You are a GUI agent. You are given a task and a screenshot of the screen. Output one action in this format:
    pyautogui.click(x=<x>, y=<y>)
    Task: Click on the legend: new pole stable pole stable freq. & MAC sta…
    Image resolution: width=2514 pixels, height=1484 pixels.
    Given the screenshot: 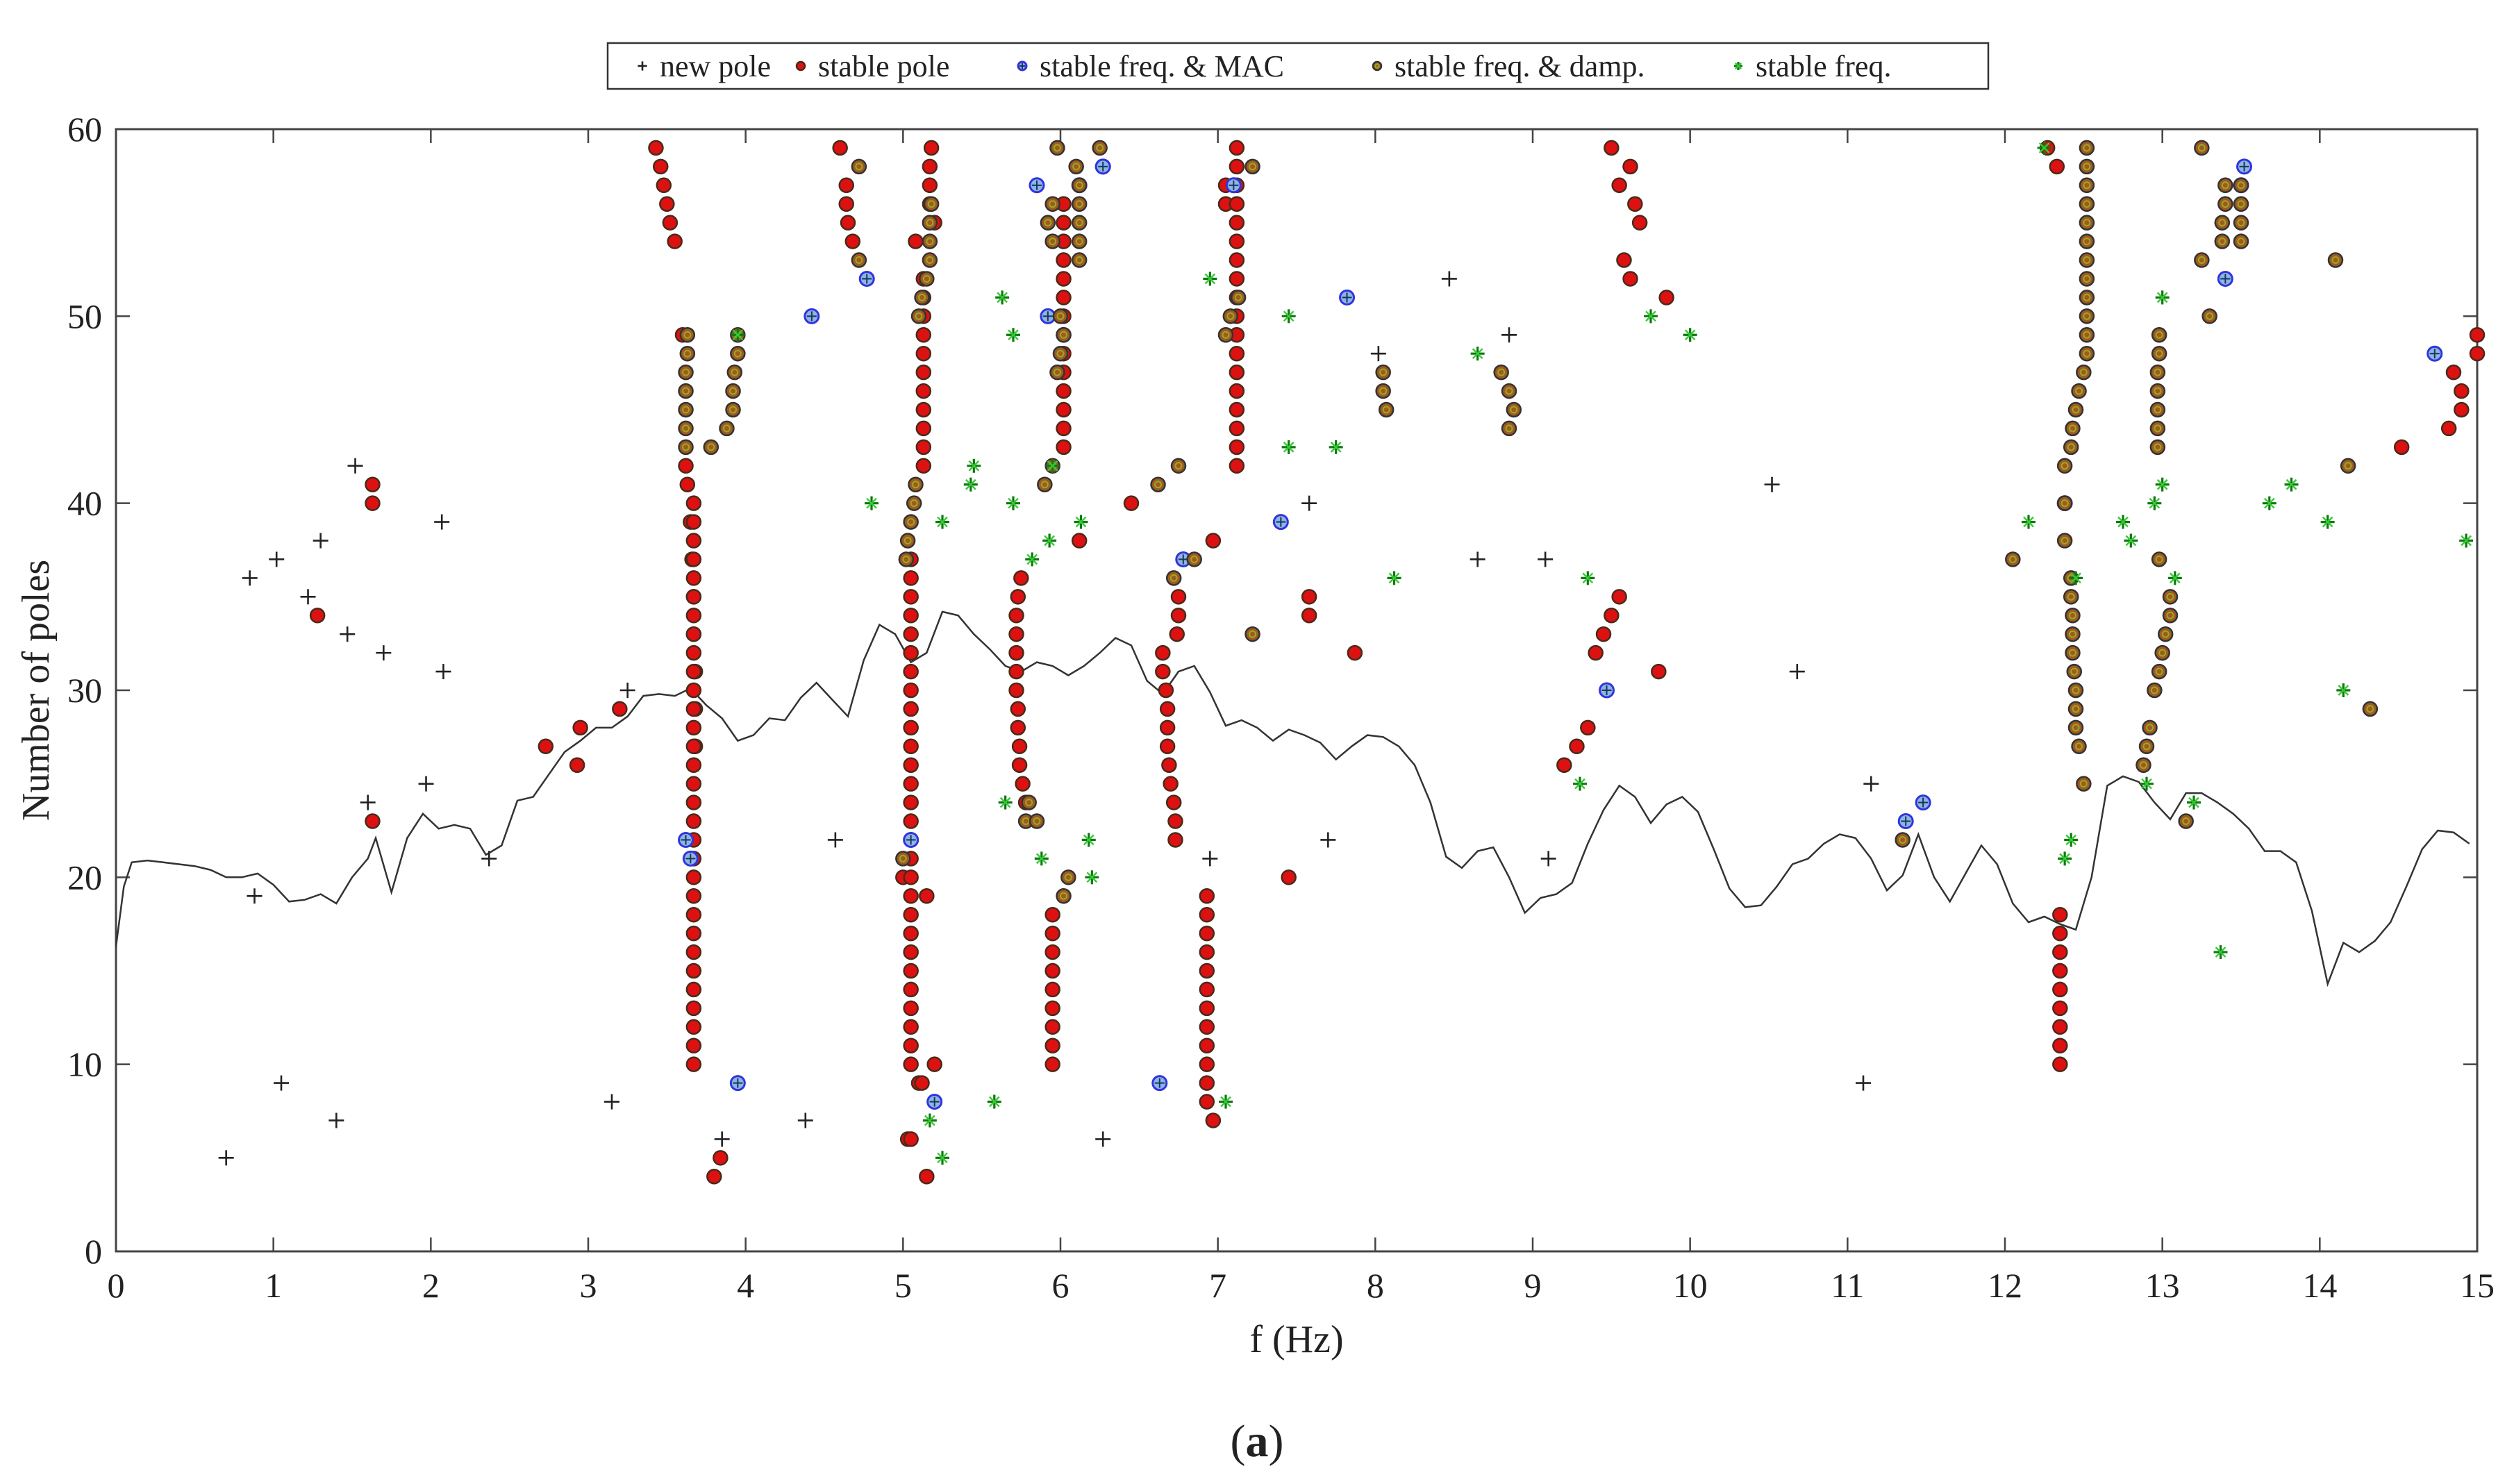 What is the action you would take?
    pyautogui.click(x=1298, y=66)
    